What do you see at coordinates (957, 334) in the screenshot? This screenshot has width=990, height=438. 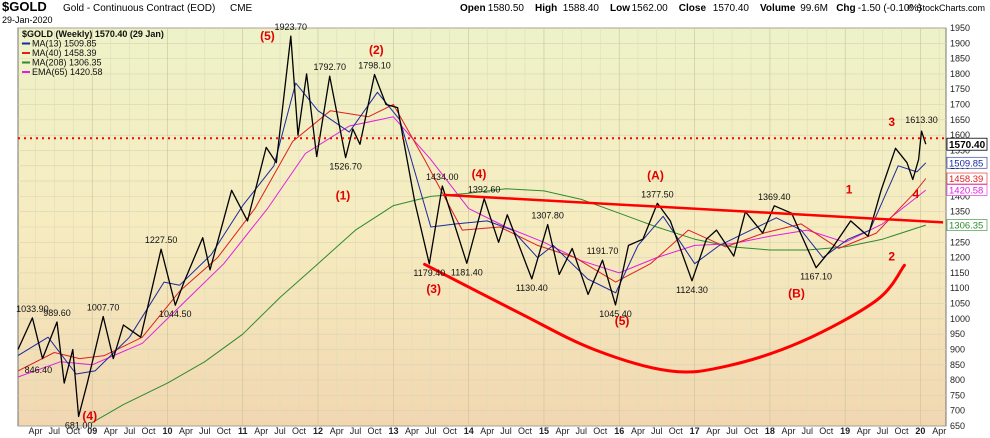 I see `y-tick-label: 950` at bounding box center [957, 334].